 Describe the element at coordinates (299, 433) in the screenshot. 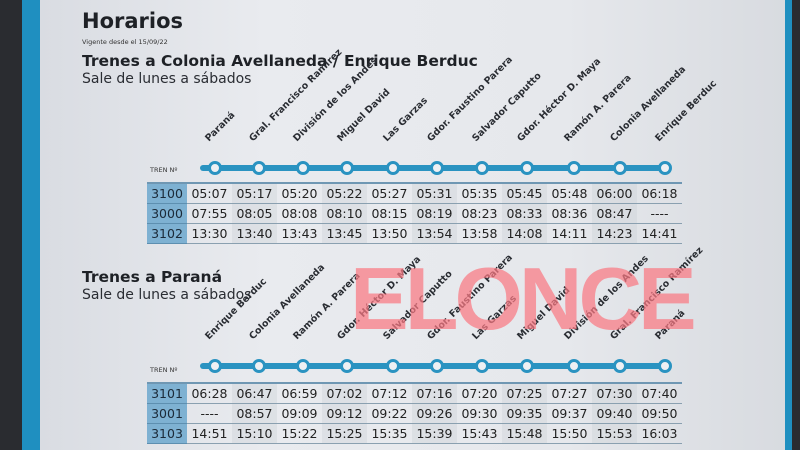

I see `departure-time: 15:22` at that location.